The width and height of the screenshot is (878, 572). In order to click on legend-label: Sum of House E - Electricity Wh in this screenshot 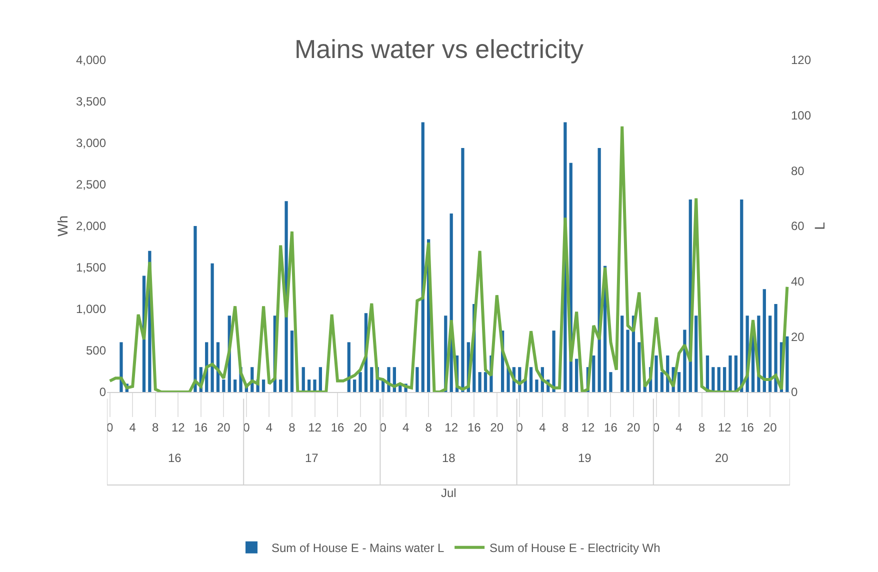, I will do `click(575, 548)`.